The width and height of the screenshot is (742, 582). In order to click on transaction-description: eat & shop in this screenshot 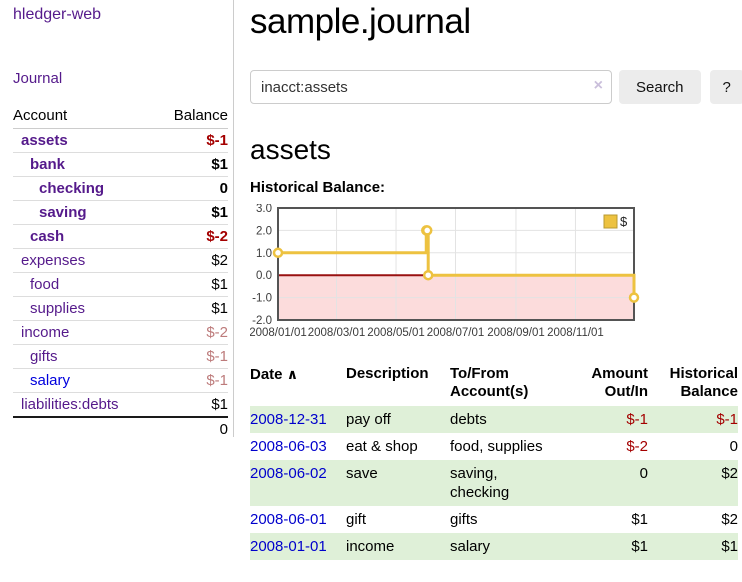, I will do `click(382, 446)`.